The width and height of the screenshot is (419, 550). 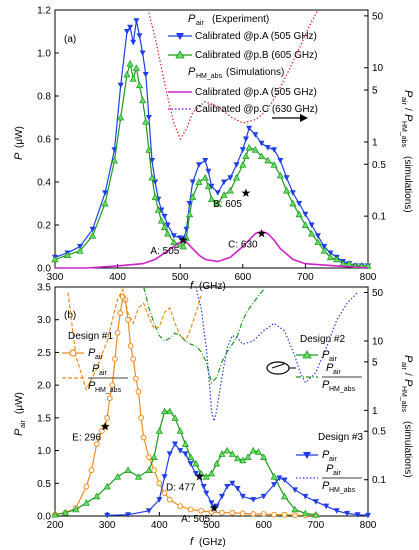 I want to click on panel-a-y2label: P air / P HM_abs (simulations), so click(x=407, y=151).